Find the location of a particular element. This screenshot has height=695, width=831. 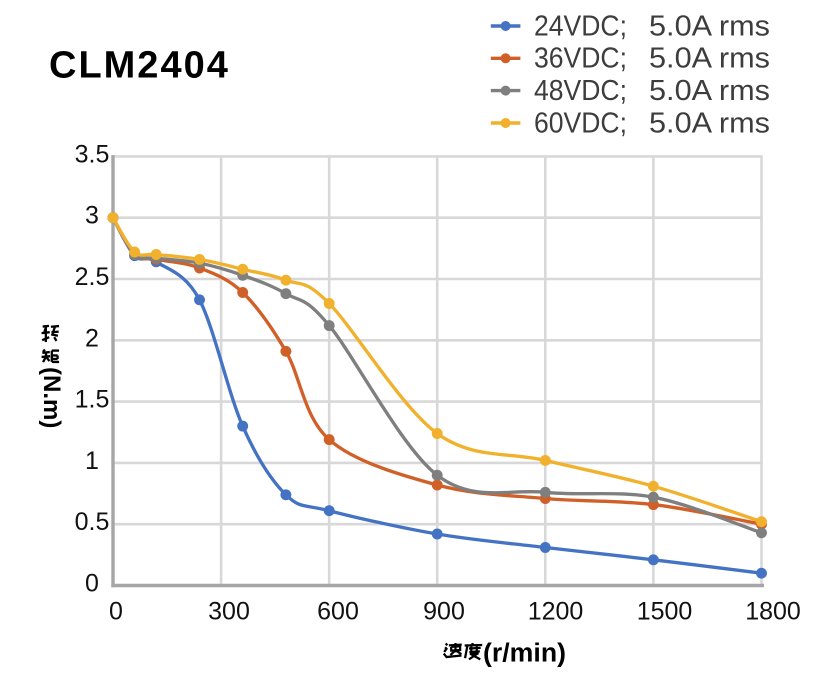

svg-text: 36VDC; is located at coordinates (580, 59).